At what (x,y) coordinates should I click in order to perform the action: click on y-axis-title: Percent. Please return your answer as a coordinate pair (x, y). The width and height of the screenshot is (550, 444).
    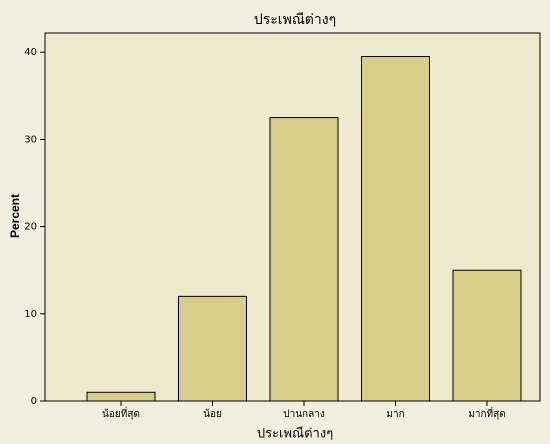
    Looking at the image, I should click on (15, 216).